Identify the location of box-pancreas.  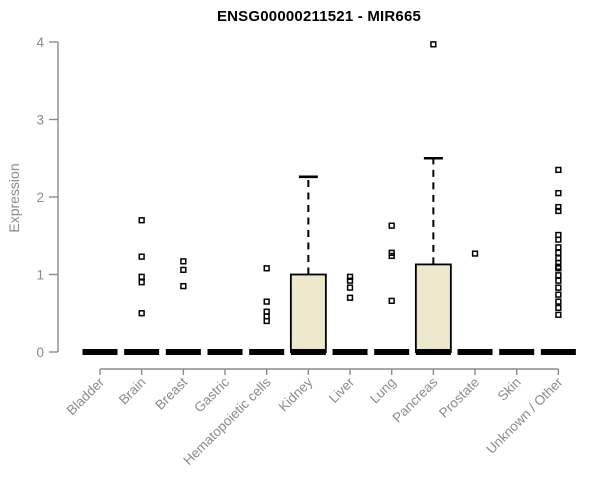
(433, 308).